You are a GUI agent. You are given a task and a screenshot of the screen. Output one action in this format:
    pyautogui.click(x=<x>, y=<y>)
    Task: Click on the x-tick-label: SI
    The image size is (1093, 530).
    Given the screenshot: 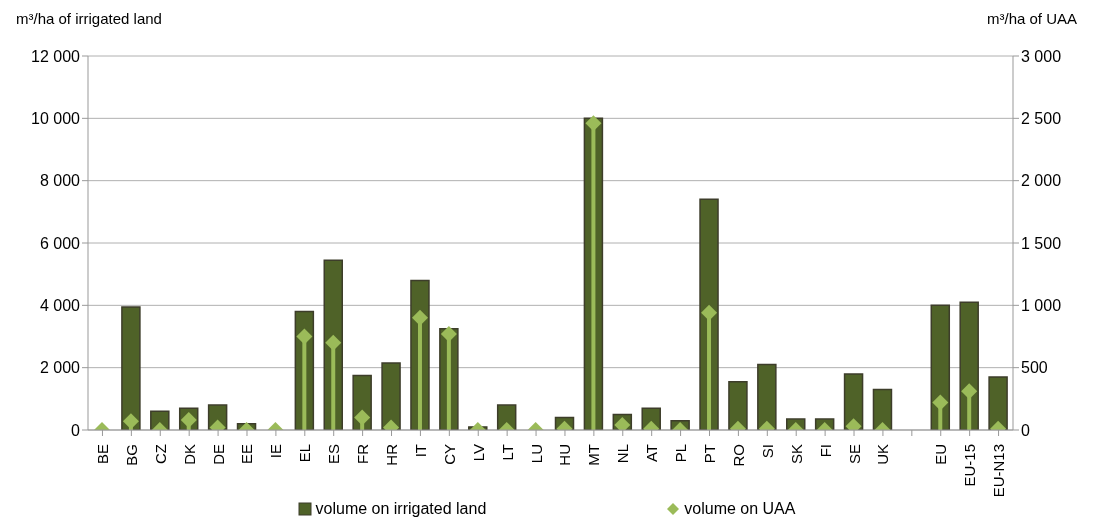 What is the action you would take?
    pyautogui.click(x=767, y=451)
    